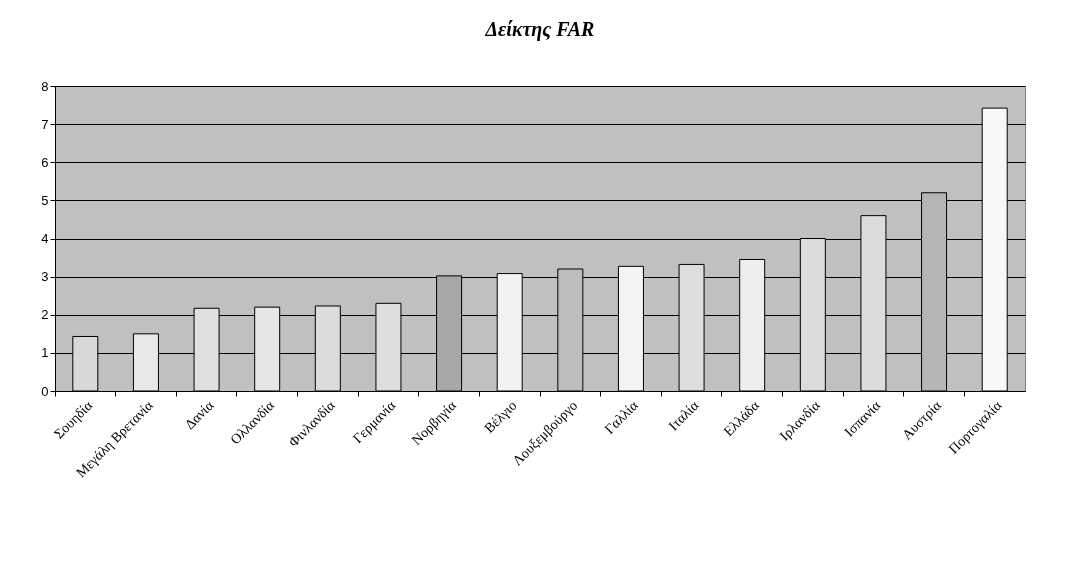 The width and height of the screenshot is (1068, 568). Describe the element at coordinates (45, 124) in the screenshot. I see `y-tick-label: 7` at that location.